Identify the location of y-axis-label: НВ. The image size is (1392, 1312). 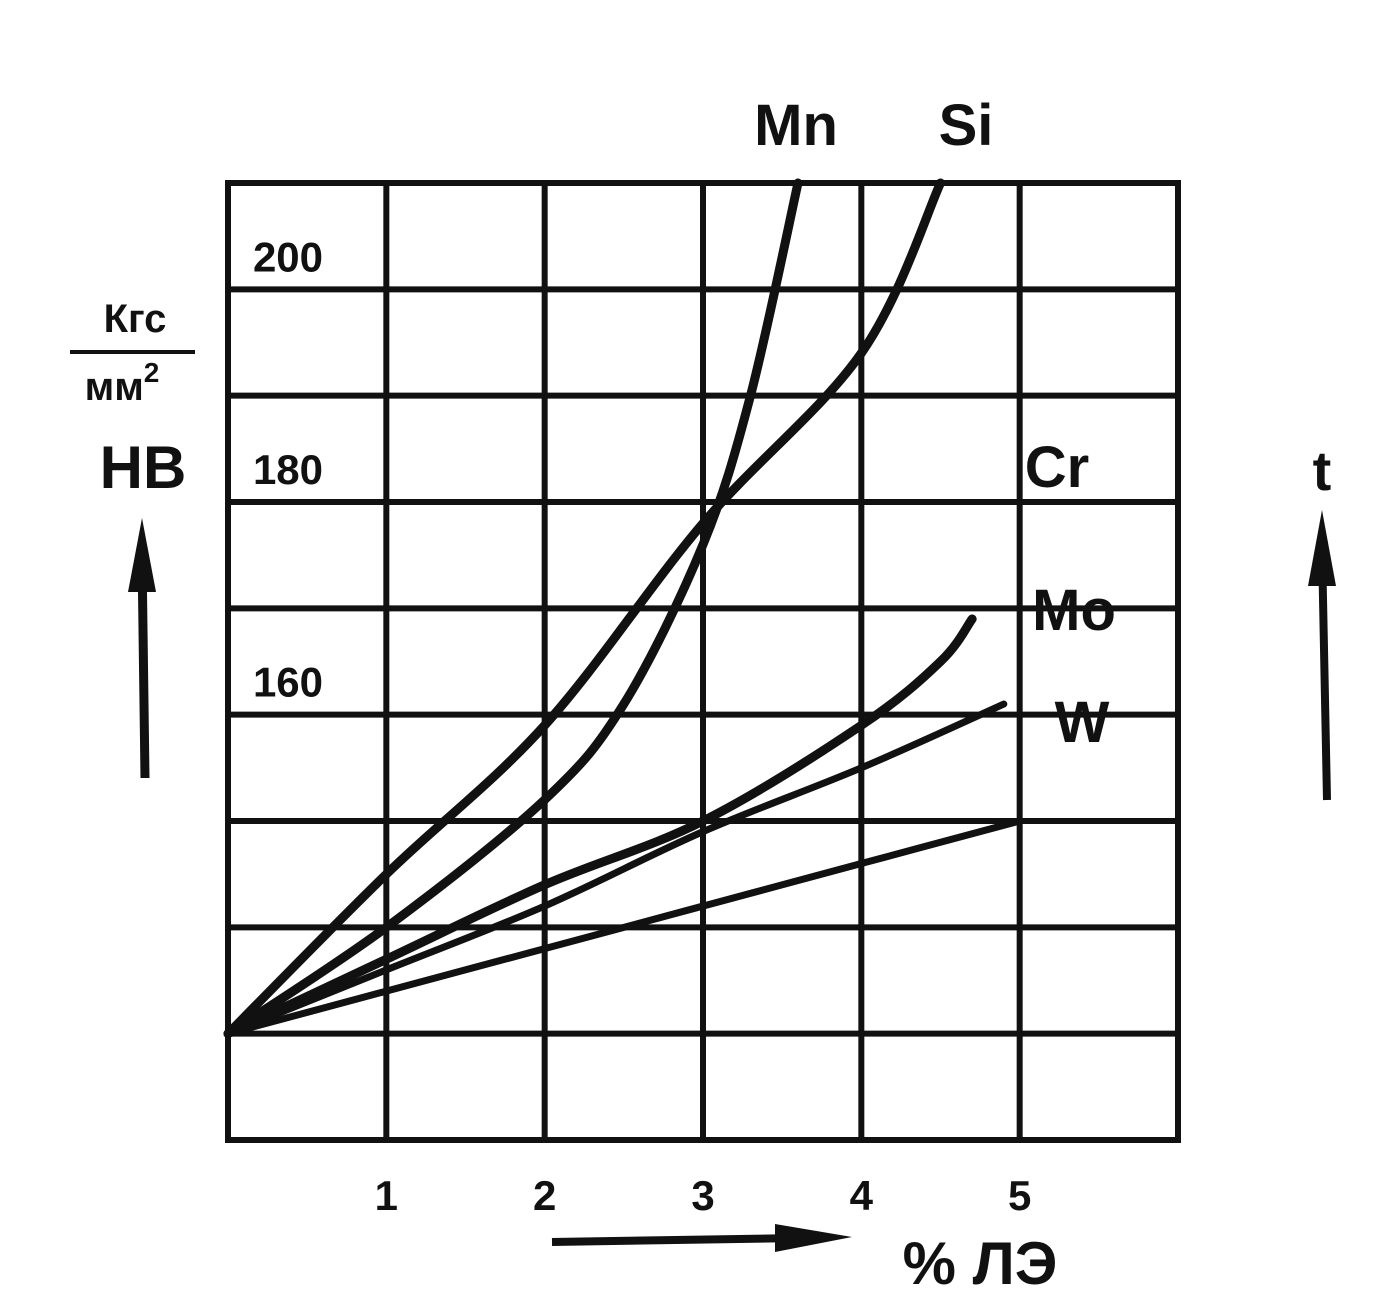
(143, 467).